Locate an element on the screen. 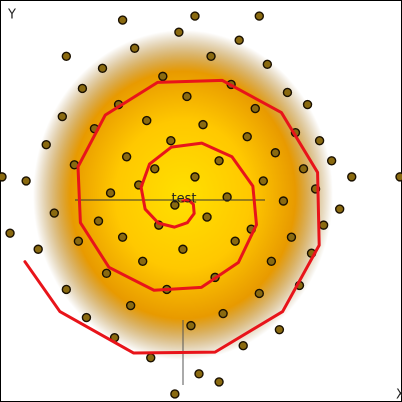  y-axis-label: Y is located at coordinates (11, 15).